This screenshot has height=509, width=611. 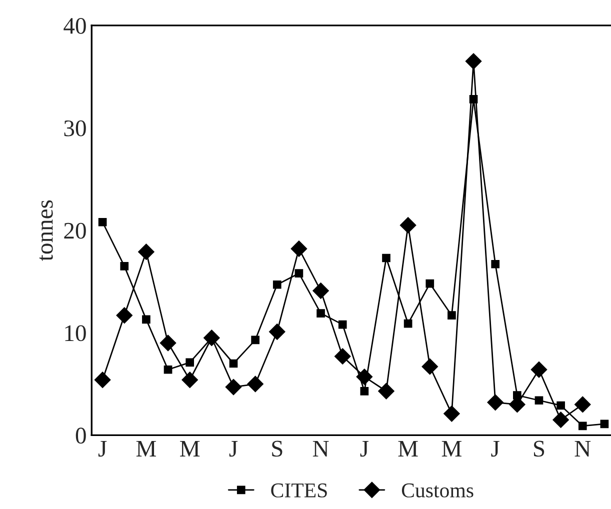 What do you see at coordinates (75, 230) in the screenshot?
I see `y-tick-label: 20` at bounding box center [75, 230].